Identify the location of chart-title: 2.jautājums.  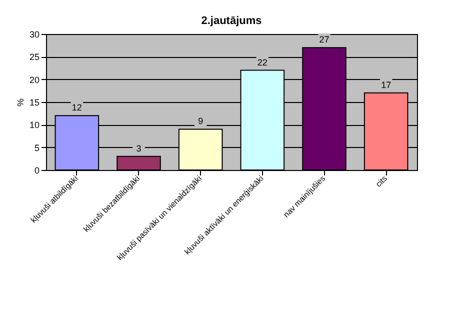
(231, 21).